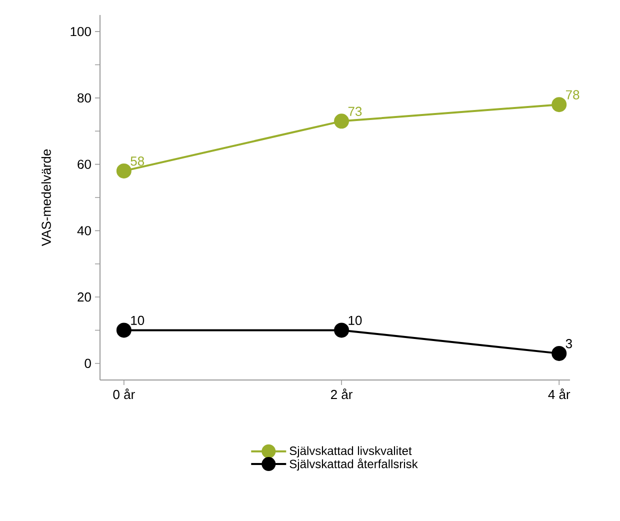 The width and height of the screenshot is (620, 521). Describe the element at coordinates (87, 363) in the screenshot. I see `y-tick-label: 0` at that location.